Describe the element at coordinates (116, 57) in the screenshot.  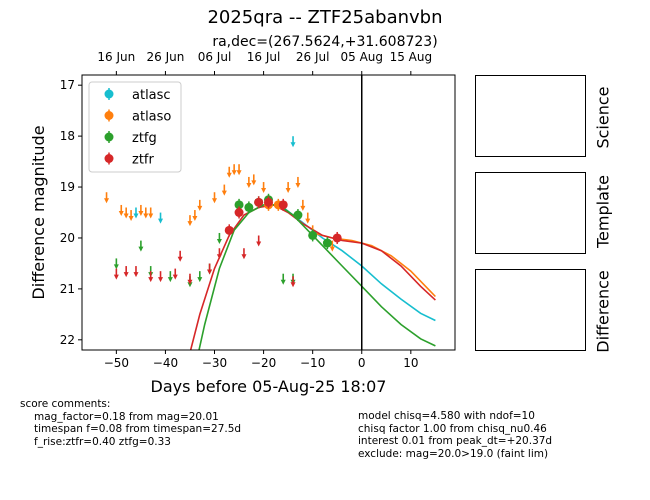
I see `top-tick-label: 16 Jun` at that location.